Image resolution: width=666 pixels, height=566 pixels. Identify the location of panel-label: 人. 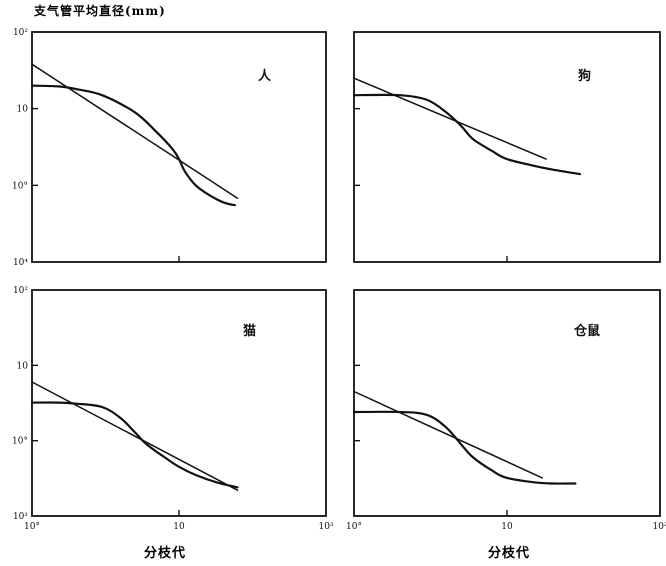
(265, 76).